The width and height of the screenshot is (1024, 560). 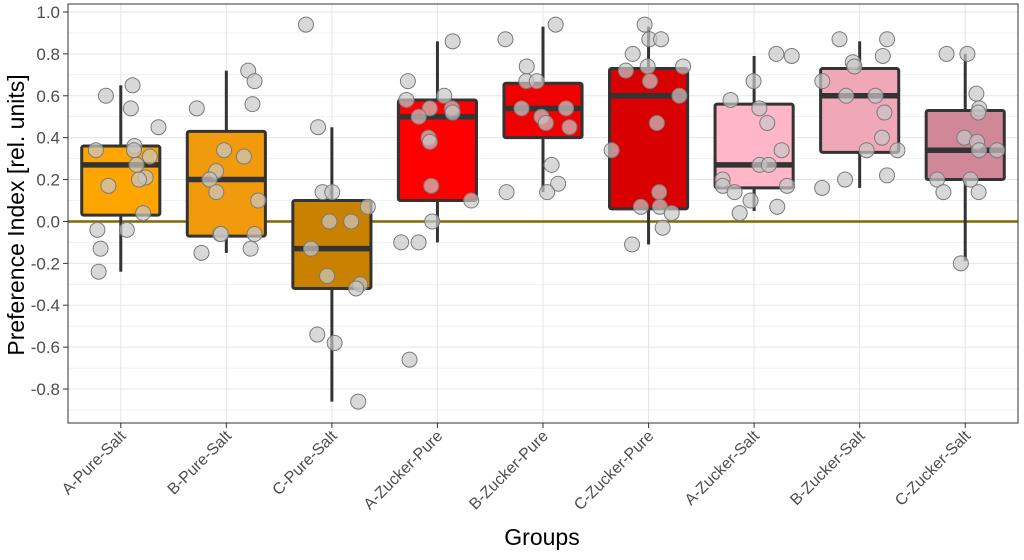 I want to click on x-axis-title: Groups, so click(x=541, y=537).